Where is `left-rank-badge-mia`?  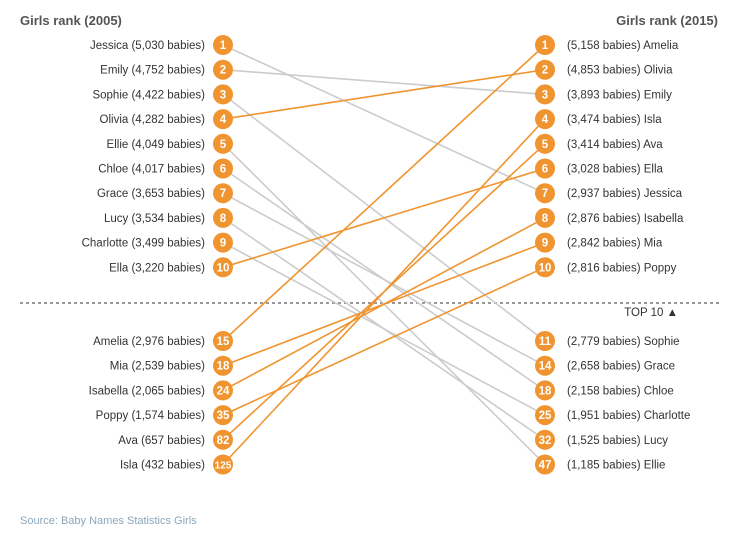
left-rank-badge-mia is located at coordinates (223, 365).